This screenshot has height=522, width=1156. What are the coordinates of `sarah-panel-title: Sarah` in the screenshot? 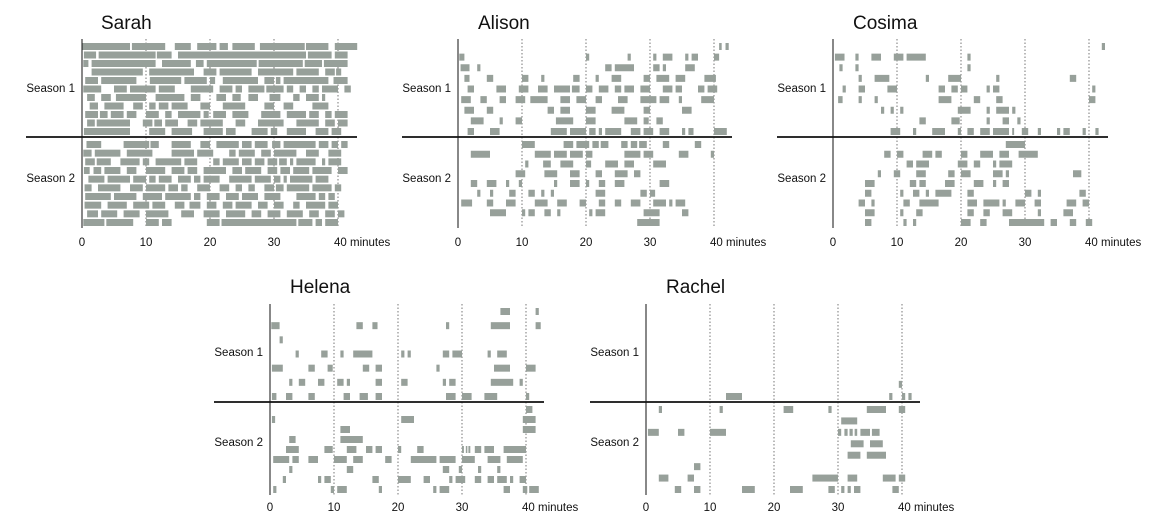 It's located at (126, 23).